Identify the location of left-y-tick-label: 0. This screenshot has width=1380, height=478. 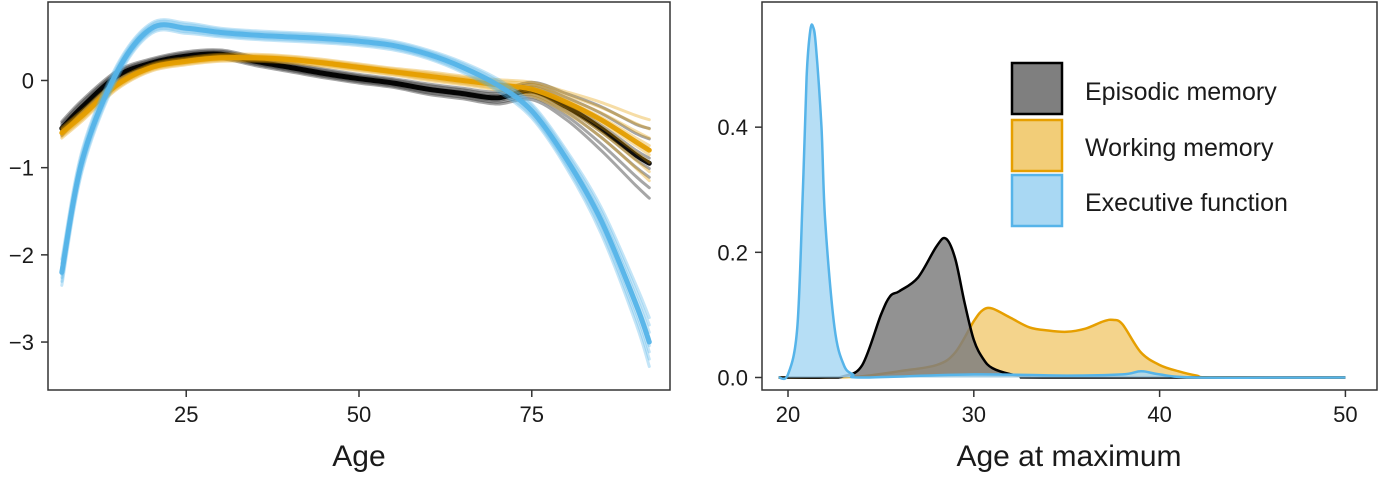
(28, 80).